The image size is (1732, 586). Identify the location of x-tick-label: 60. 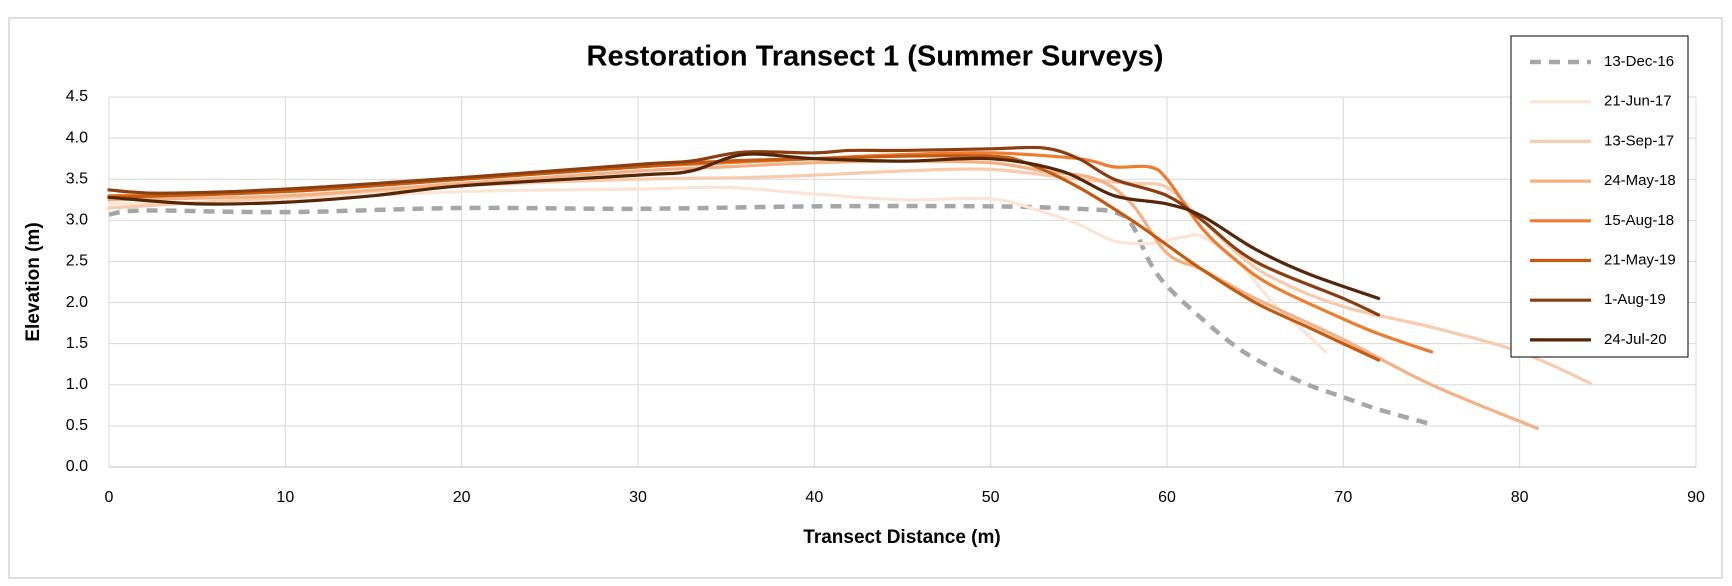
(1167, 497).